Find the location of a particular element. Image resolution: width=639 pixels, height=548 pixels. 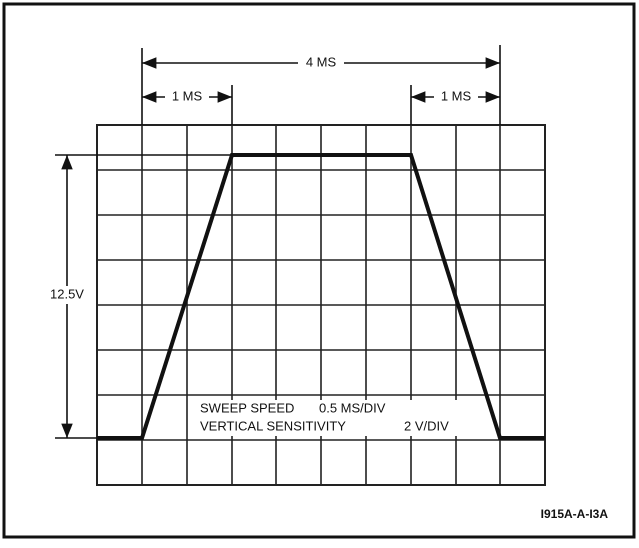

setting-value: 0.5 MS/DIV is located at coordinates (352, 407).